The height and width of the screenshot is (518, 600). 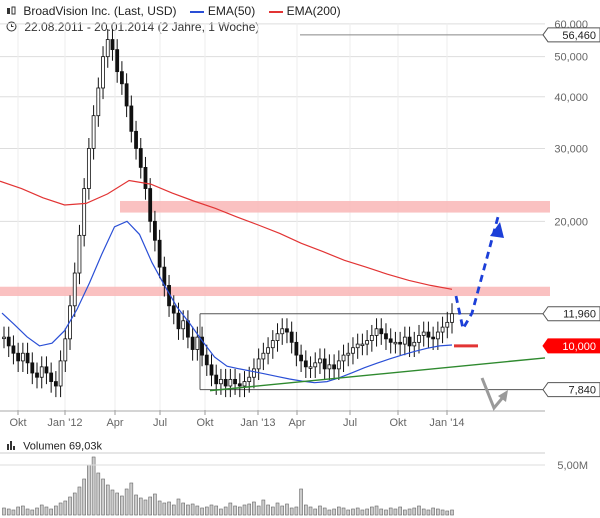 I want to click on grey-arrow-path, so click(x=493, y=394).